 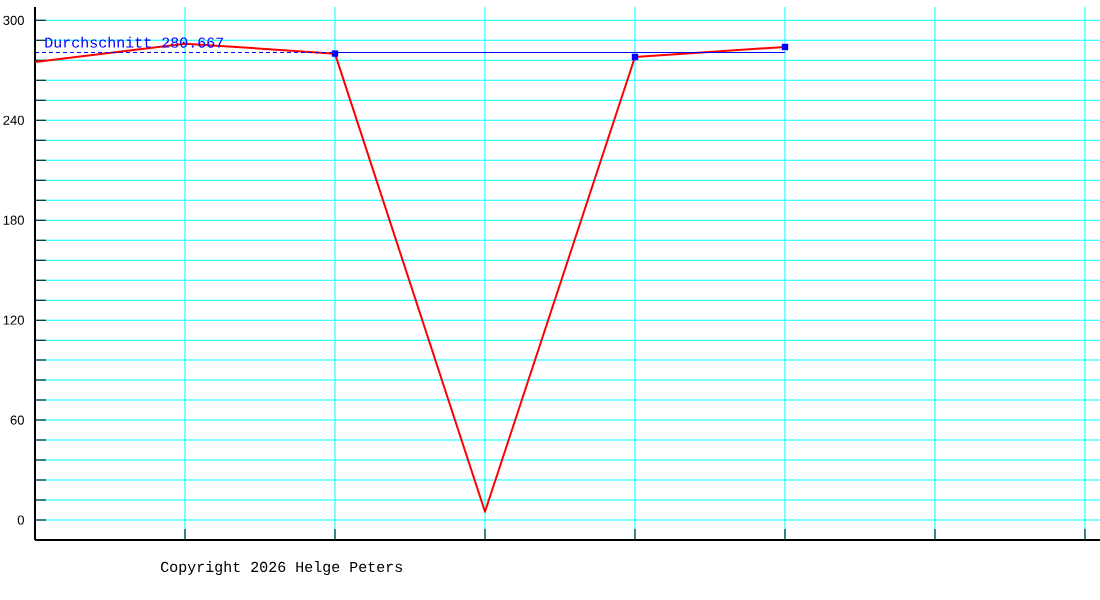 I want to click on text: Copyright 2026 Helge Peters, so click(x=281, y=568).